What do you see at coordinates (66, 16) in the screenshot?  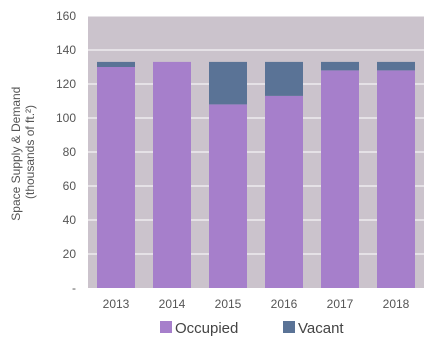 I see `y-tick-label: 160` at bounding box center [66, 16].